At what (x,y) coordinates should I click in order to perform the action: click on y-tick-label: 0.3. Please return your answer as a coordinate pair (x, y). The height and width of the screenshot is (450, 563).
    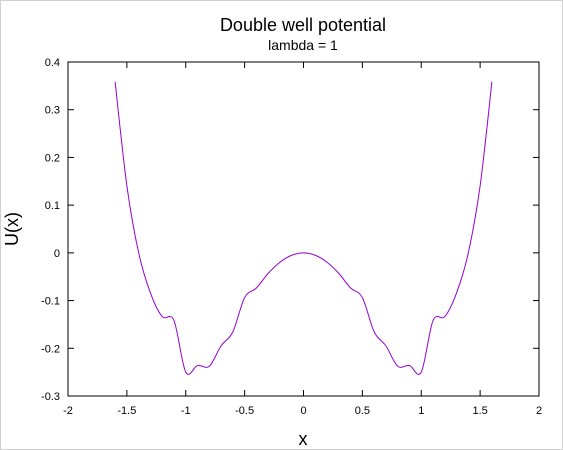
    Looking at the image, I should click on (52, 111).